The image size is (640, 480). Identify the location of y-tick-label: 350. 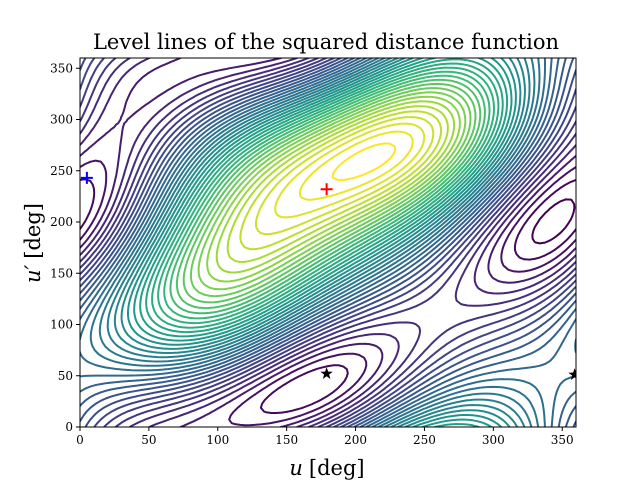
(61, 68).